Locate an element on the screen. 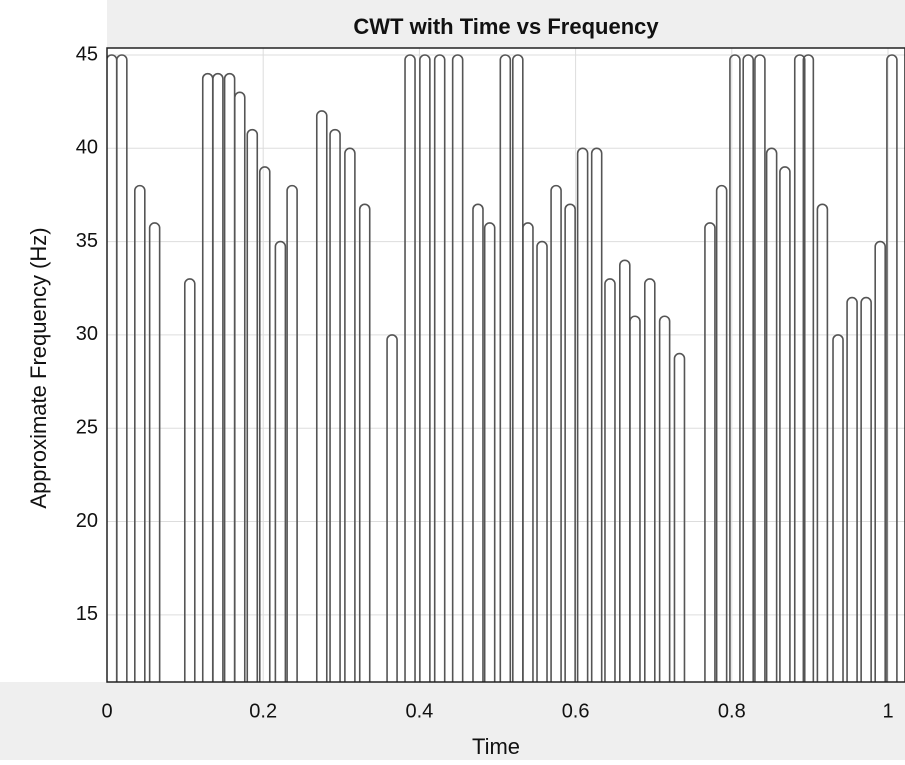  axis-band is located at coordinates (452, 721).